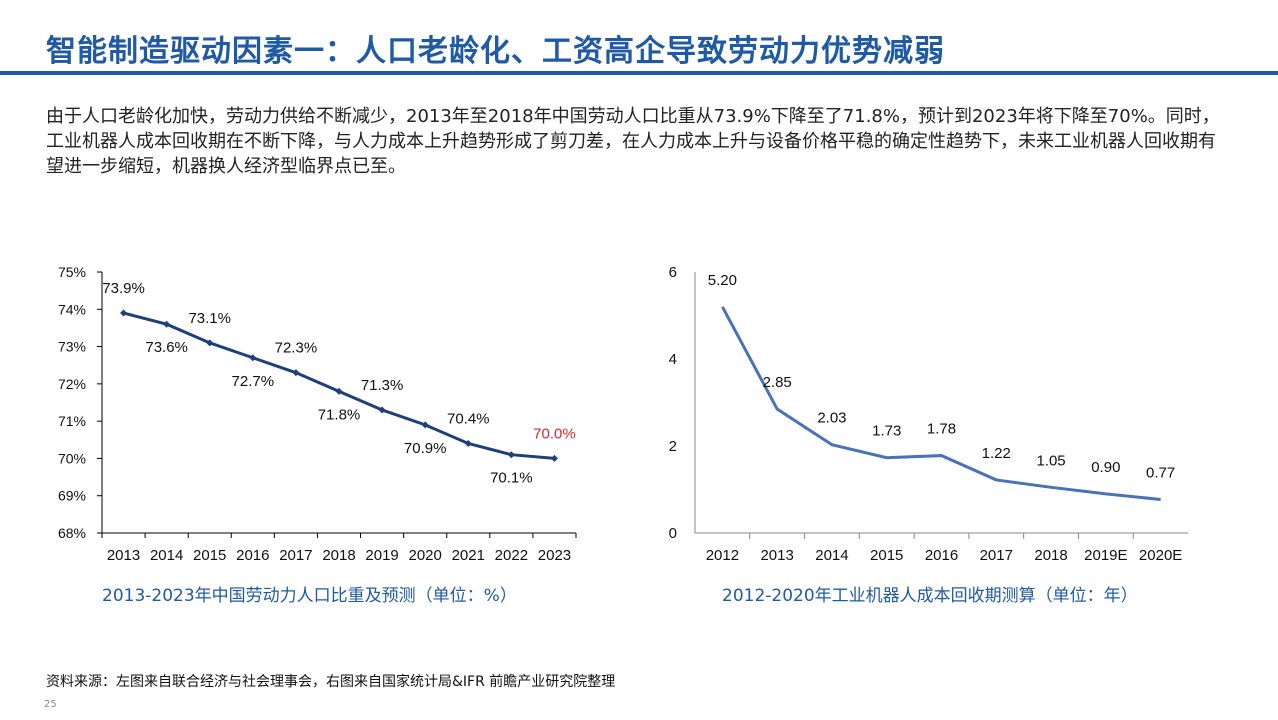  I want to click on right-chart-caption: 2012-2020年工业机器人成本回收期测算（单位：年）, so click(930, 596).